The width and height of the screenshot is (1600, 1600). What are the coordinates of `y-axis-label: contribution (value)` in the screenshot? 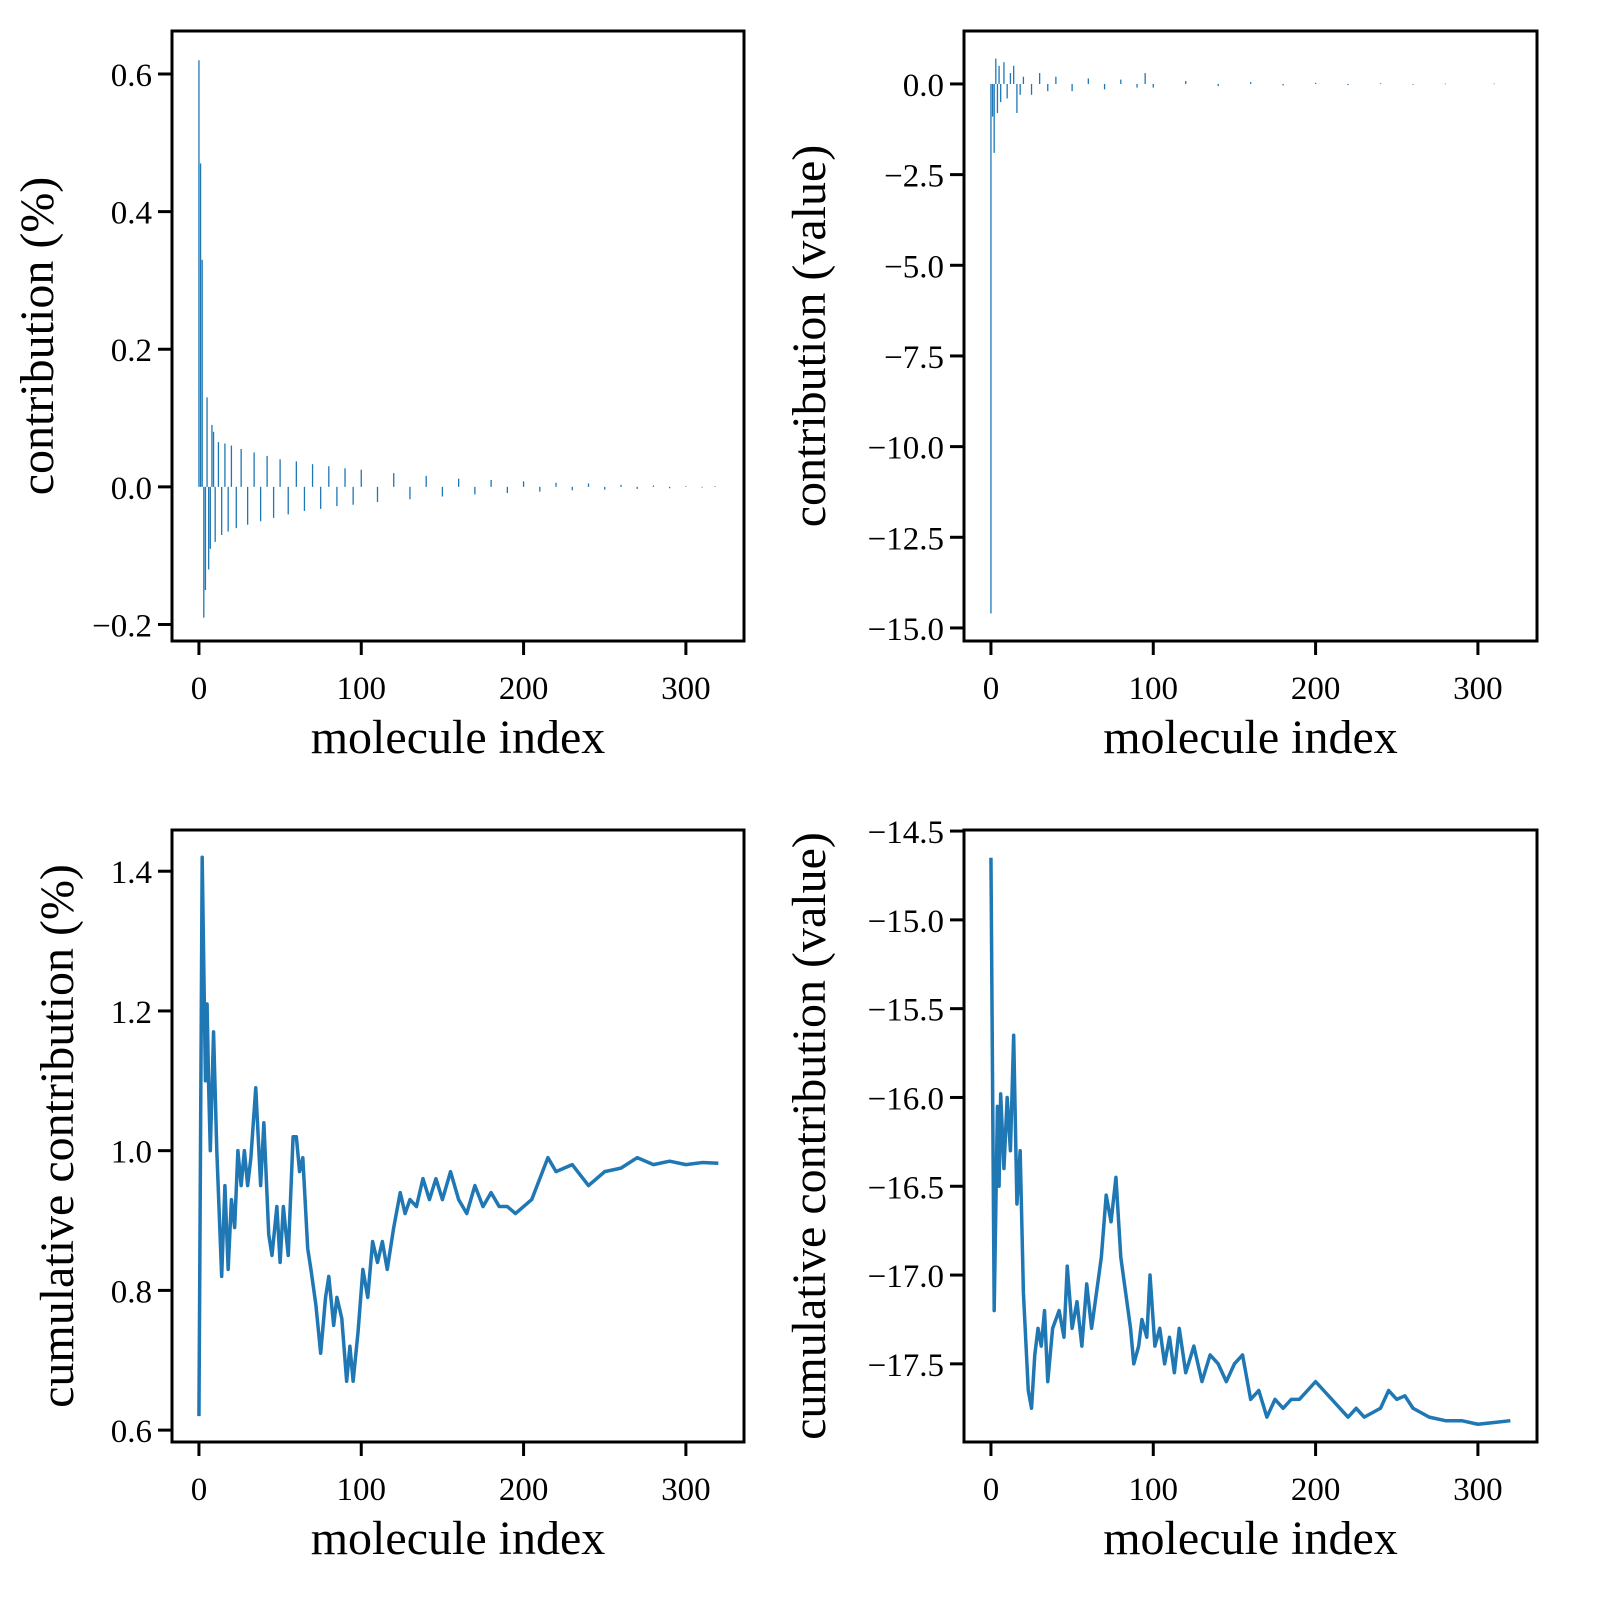 It's located at (809, 336).